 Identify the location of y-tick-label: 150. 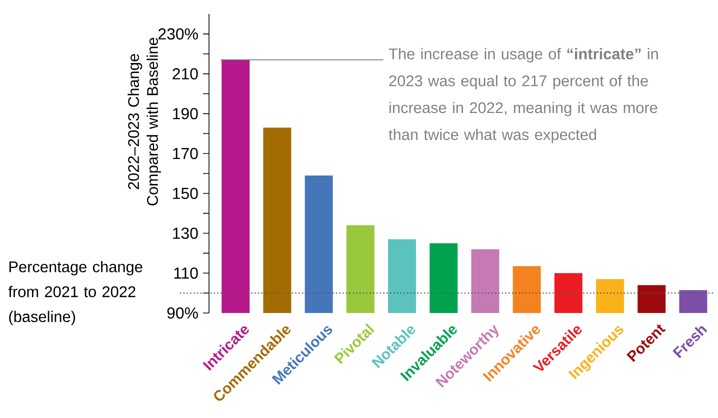
(185, 194).